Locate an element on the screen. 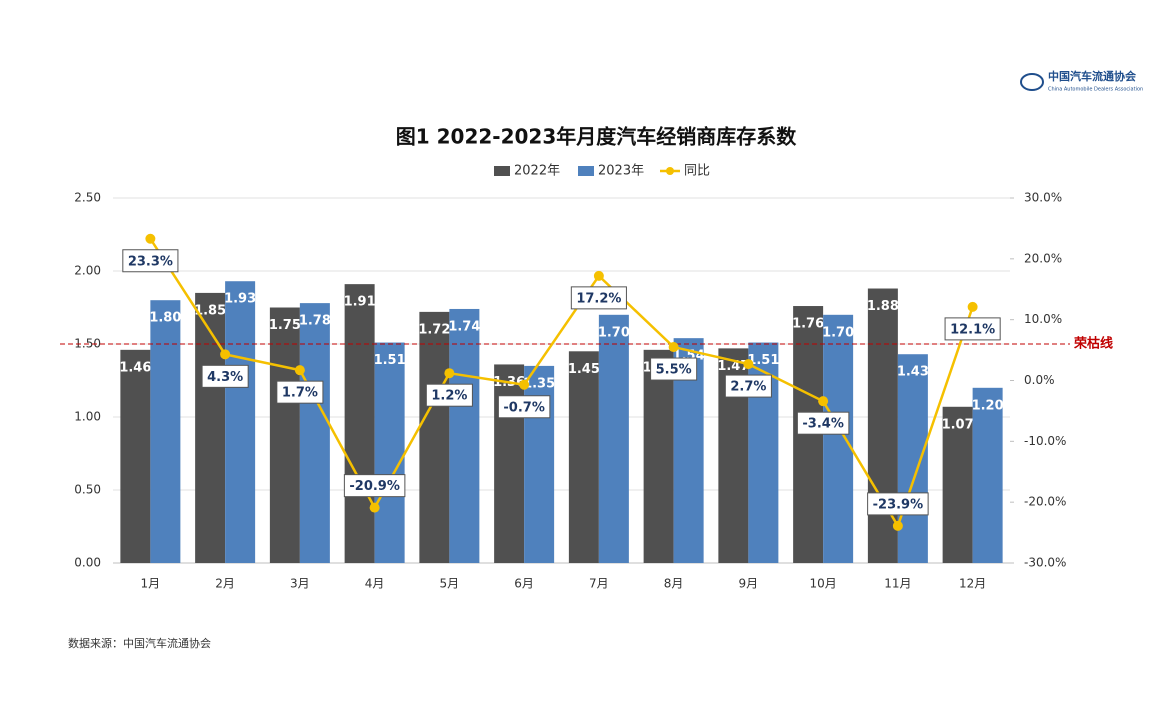 The width and height of the screenshot is (1172, 728). line-value-text: -3.4% is located at coordinates (822, 424).